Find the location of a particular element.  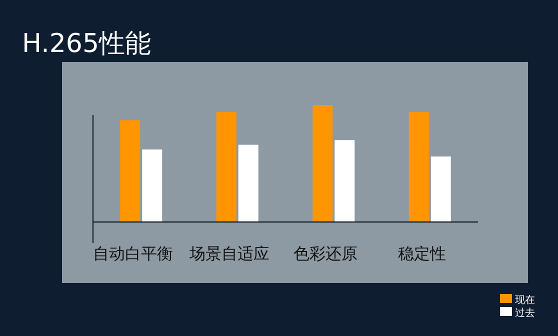

legend-label: 现在 is located at coordinates (525, 300).